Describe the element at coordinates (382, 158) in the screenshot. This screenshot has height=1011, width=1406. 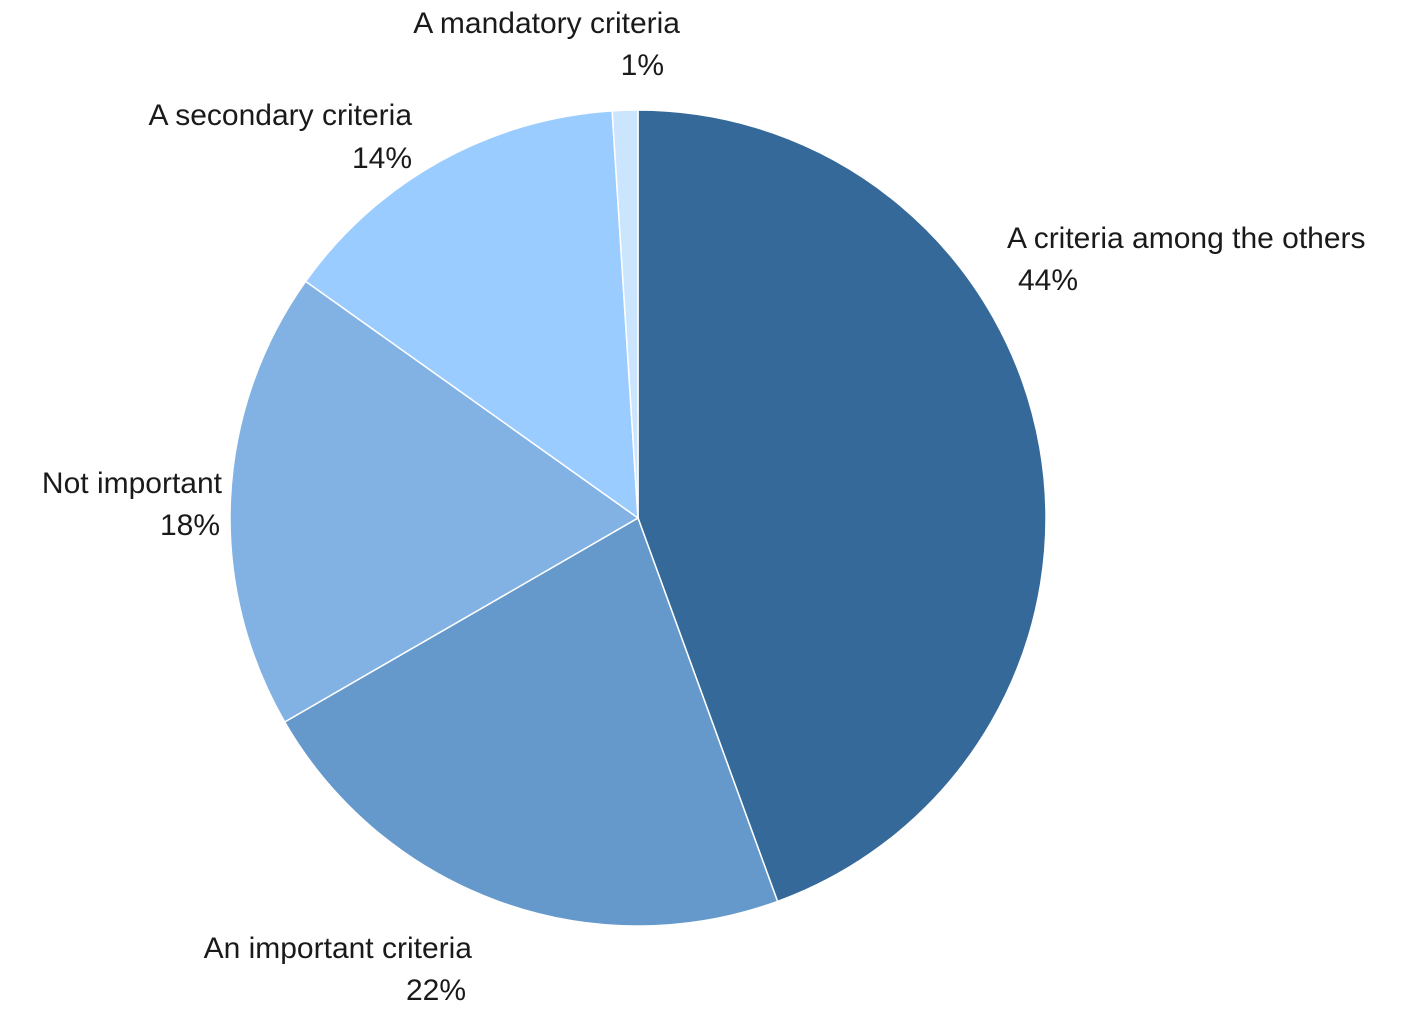
I see `slice-value-label: 14%` at that location.